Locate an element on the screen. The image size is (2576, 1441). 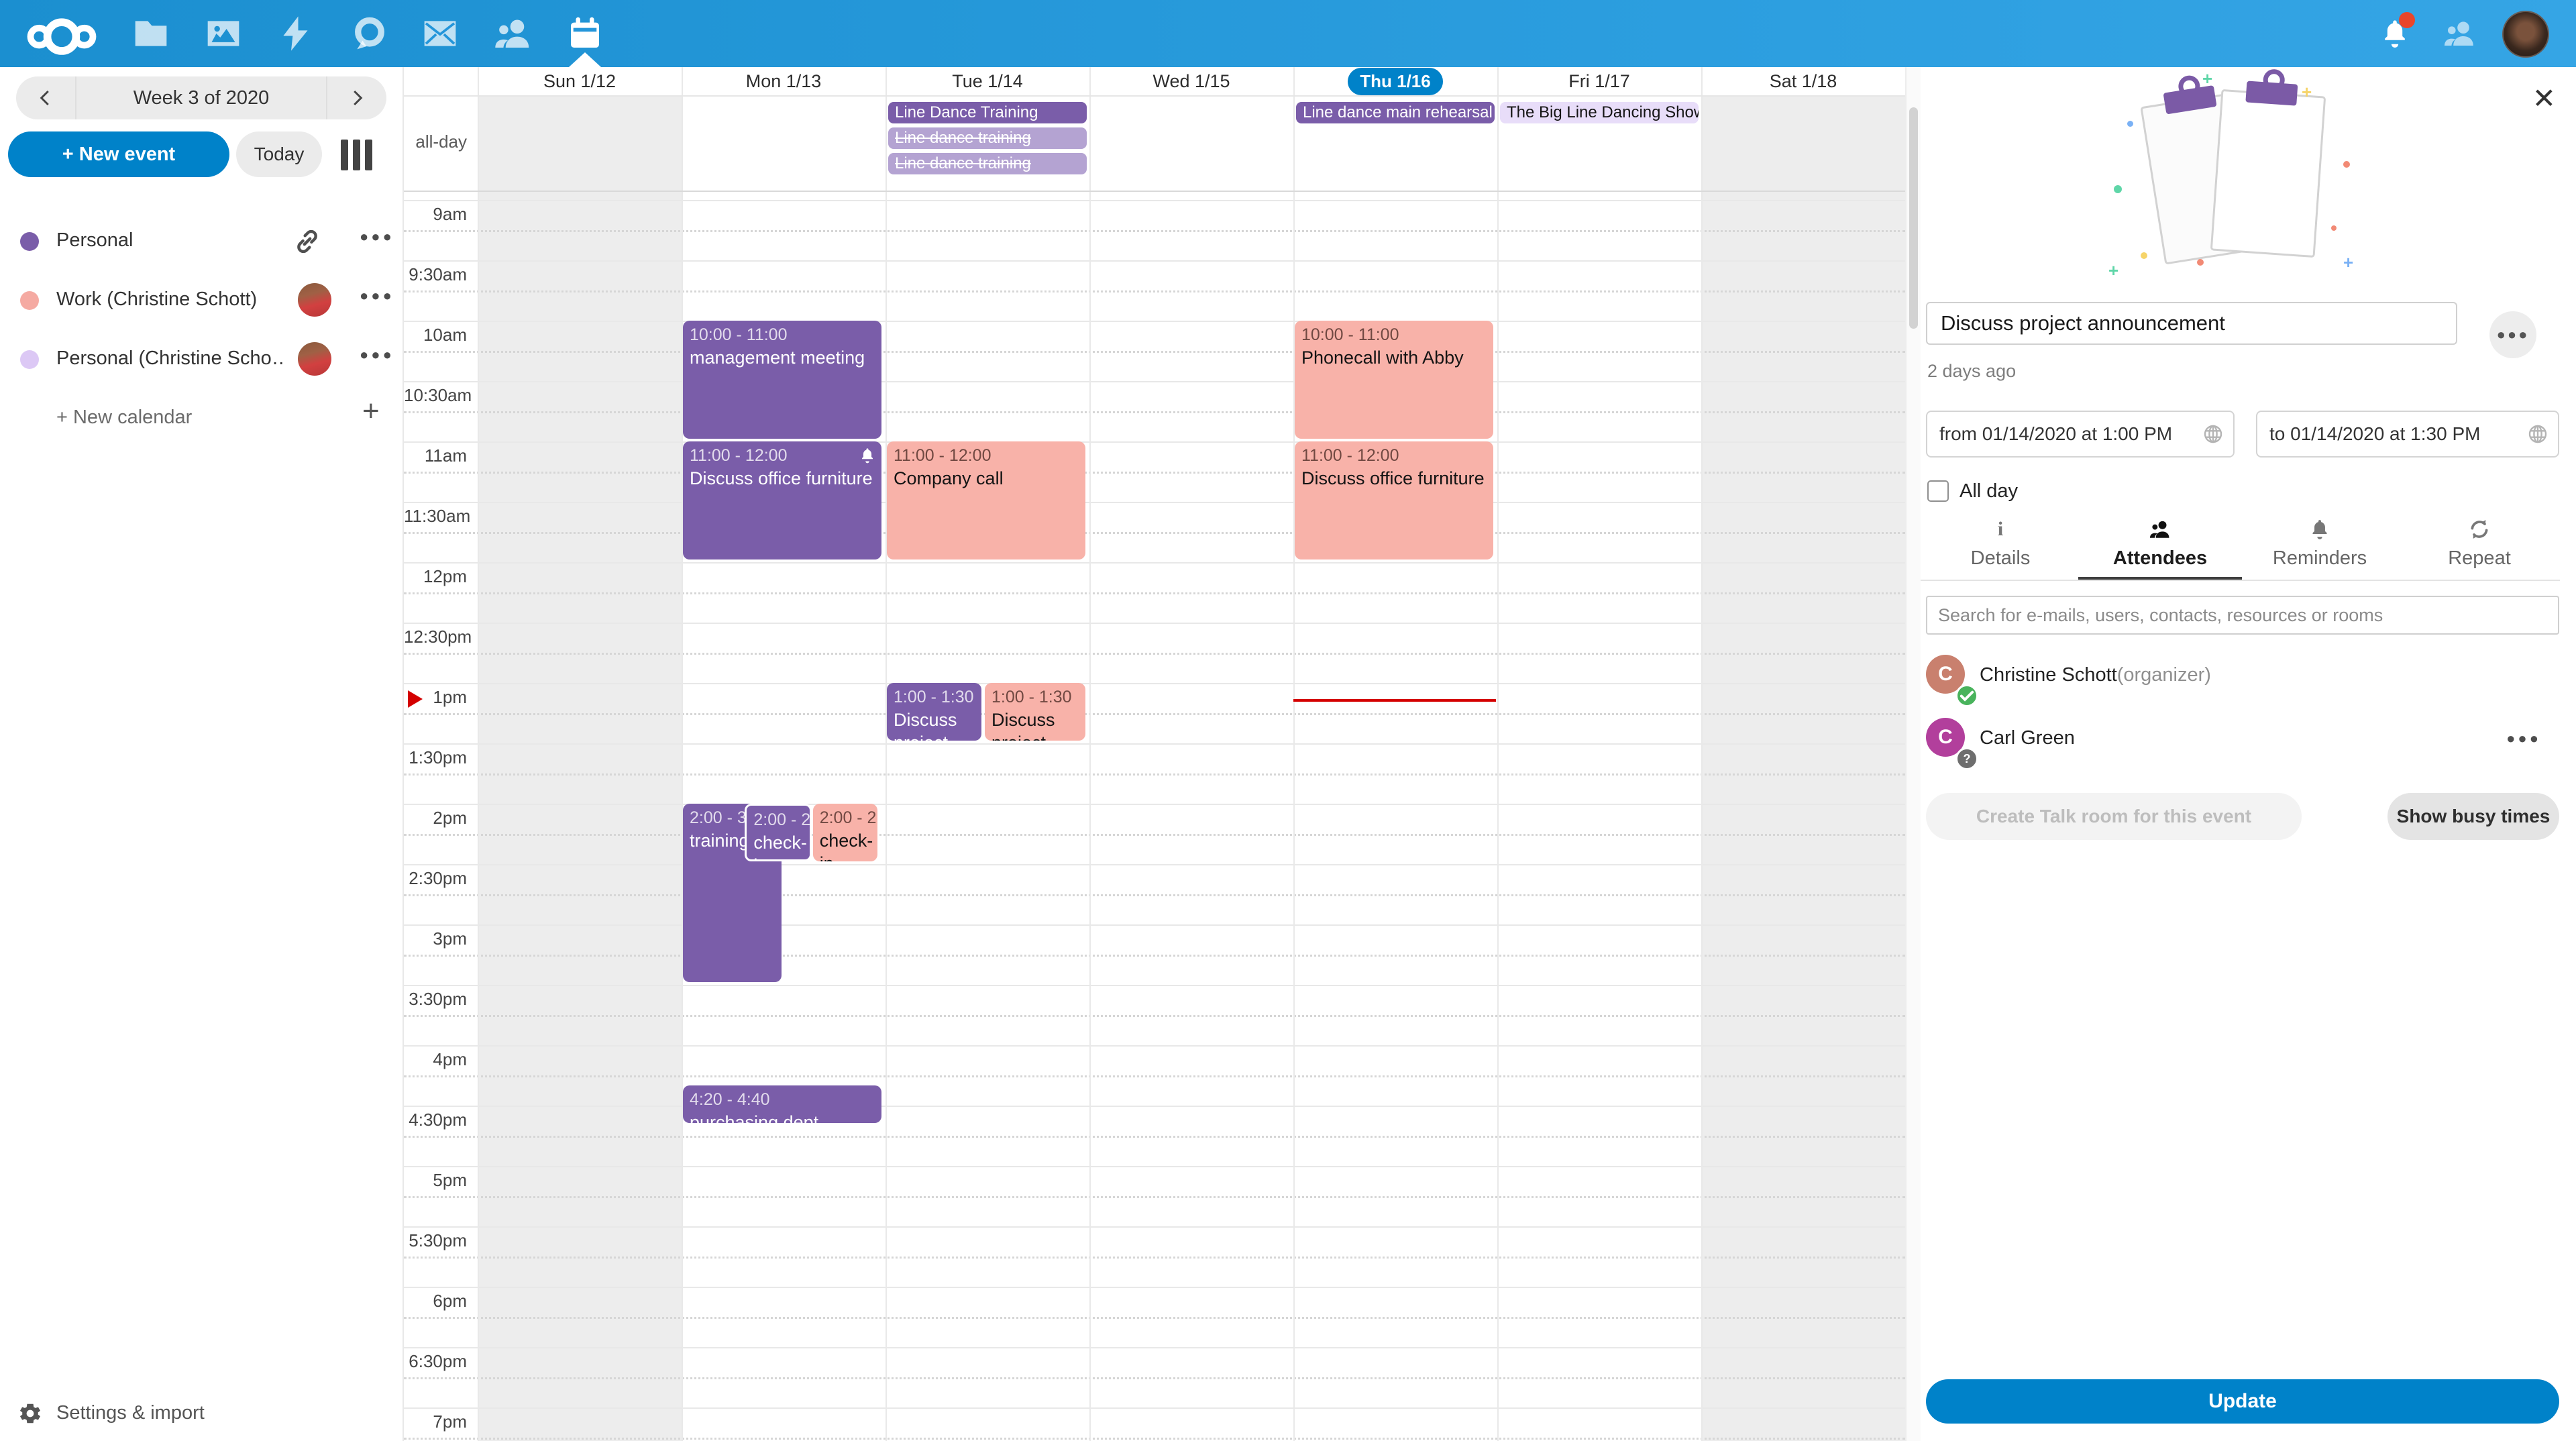
calendar-event: 11:00 - 12:00 Company call is located at coordinates (986, 500).